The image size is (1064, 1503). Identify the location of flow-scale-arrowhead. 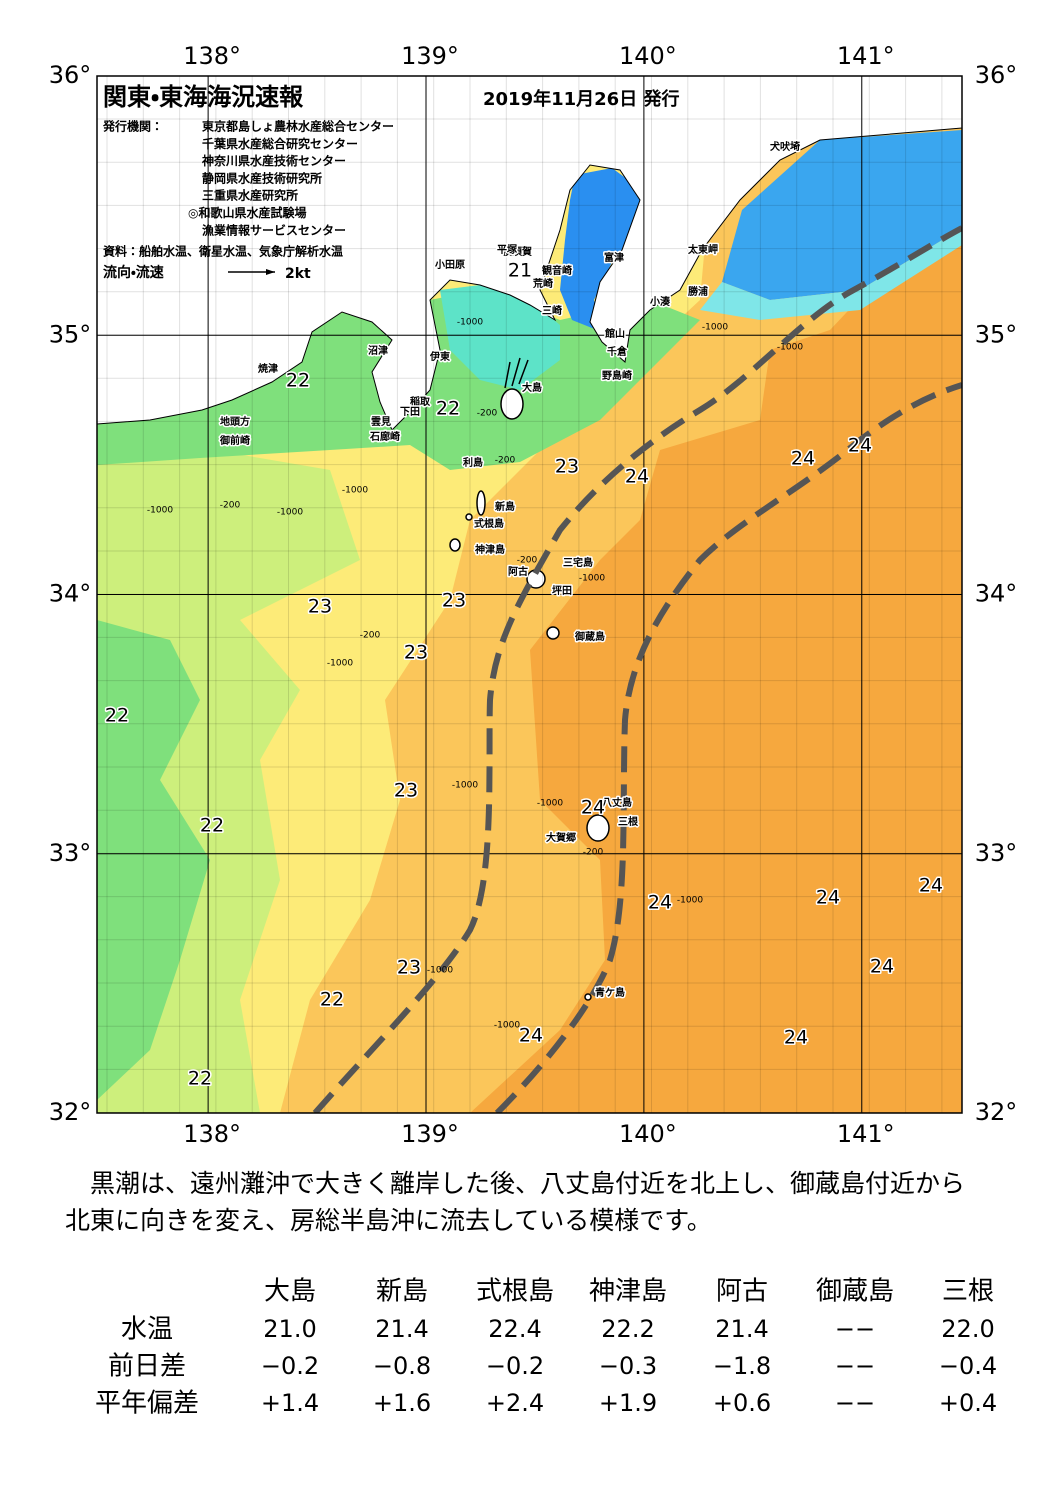
(270, 272).